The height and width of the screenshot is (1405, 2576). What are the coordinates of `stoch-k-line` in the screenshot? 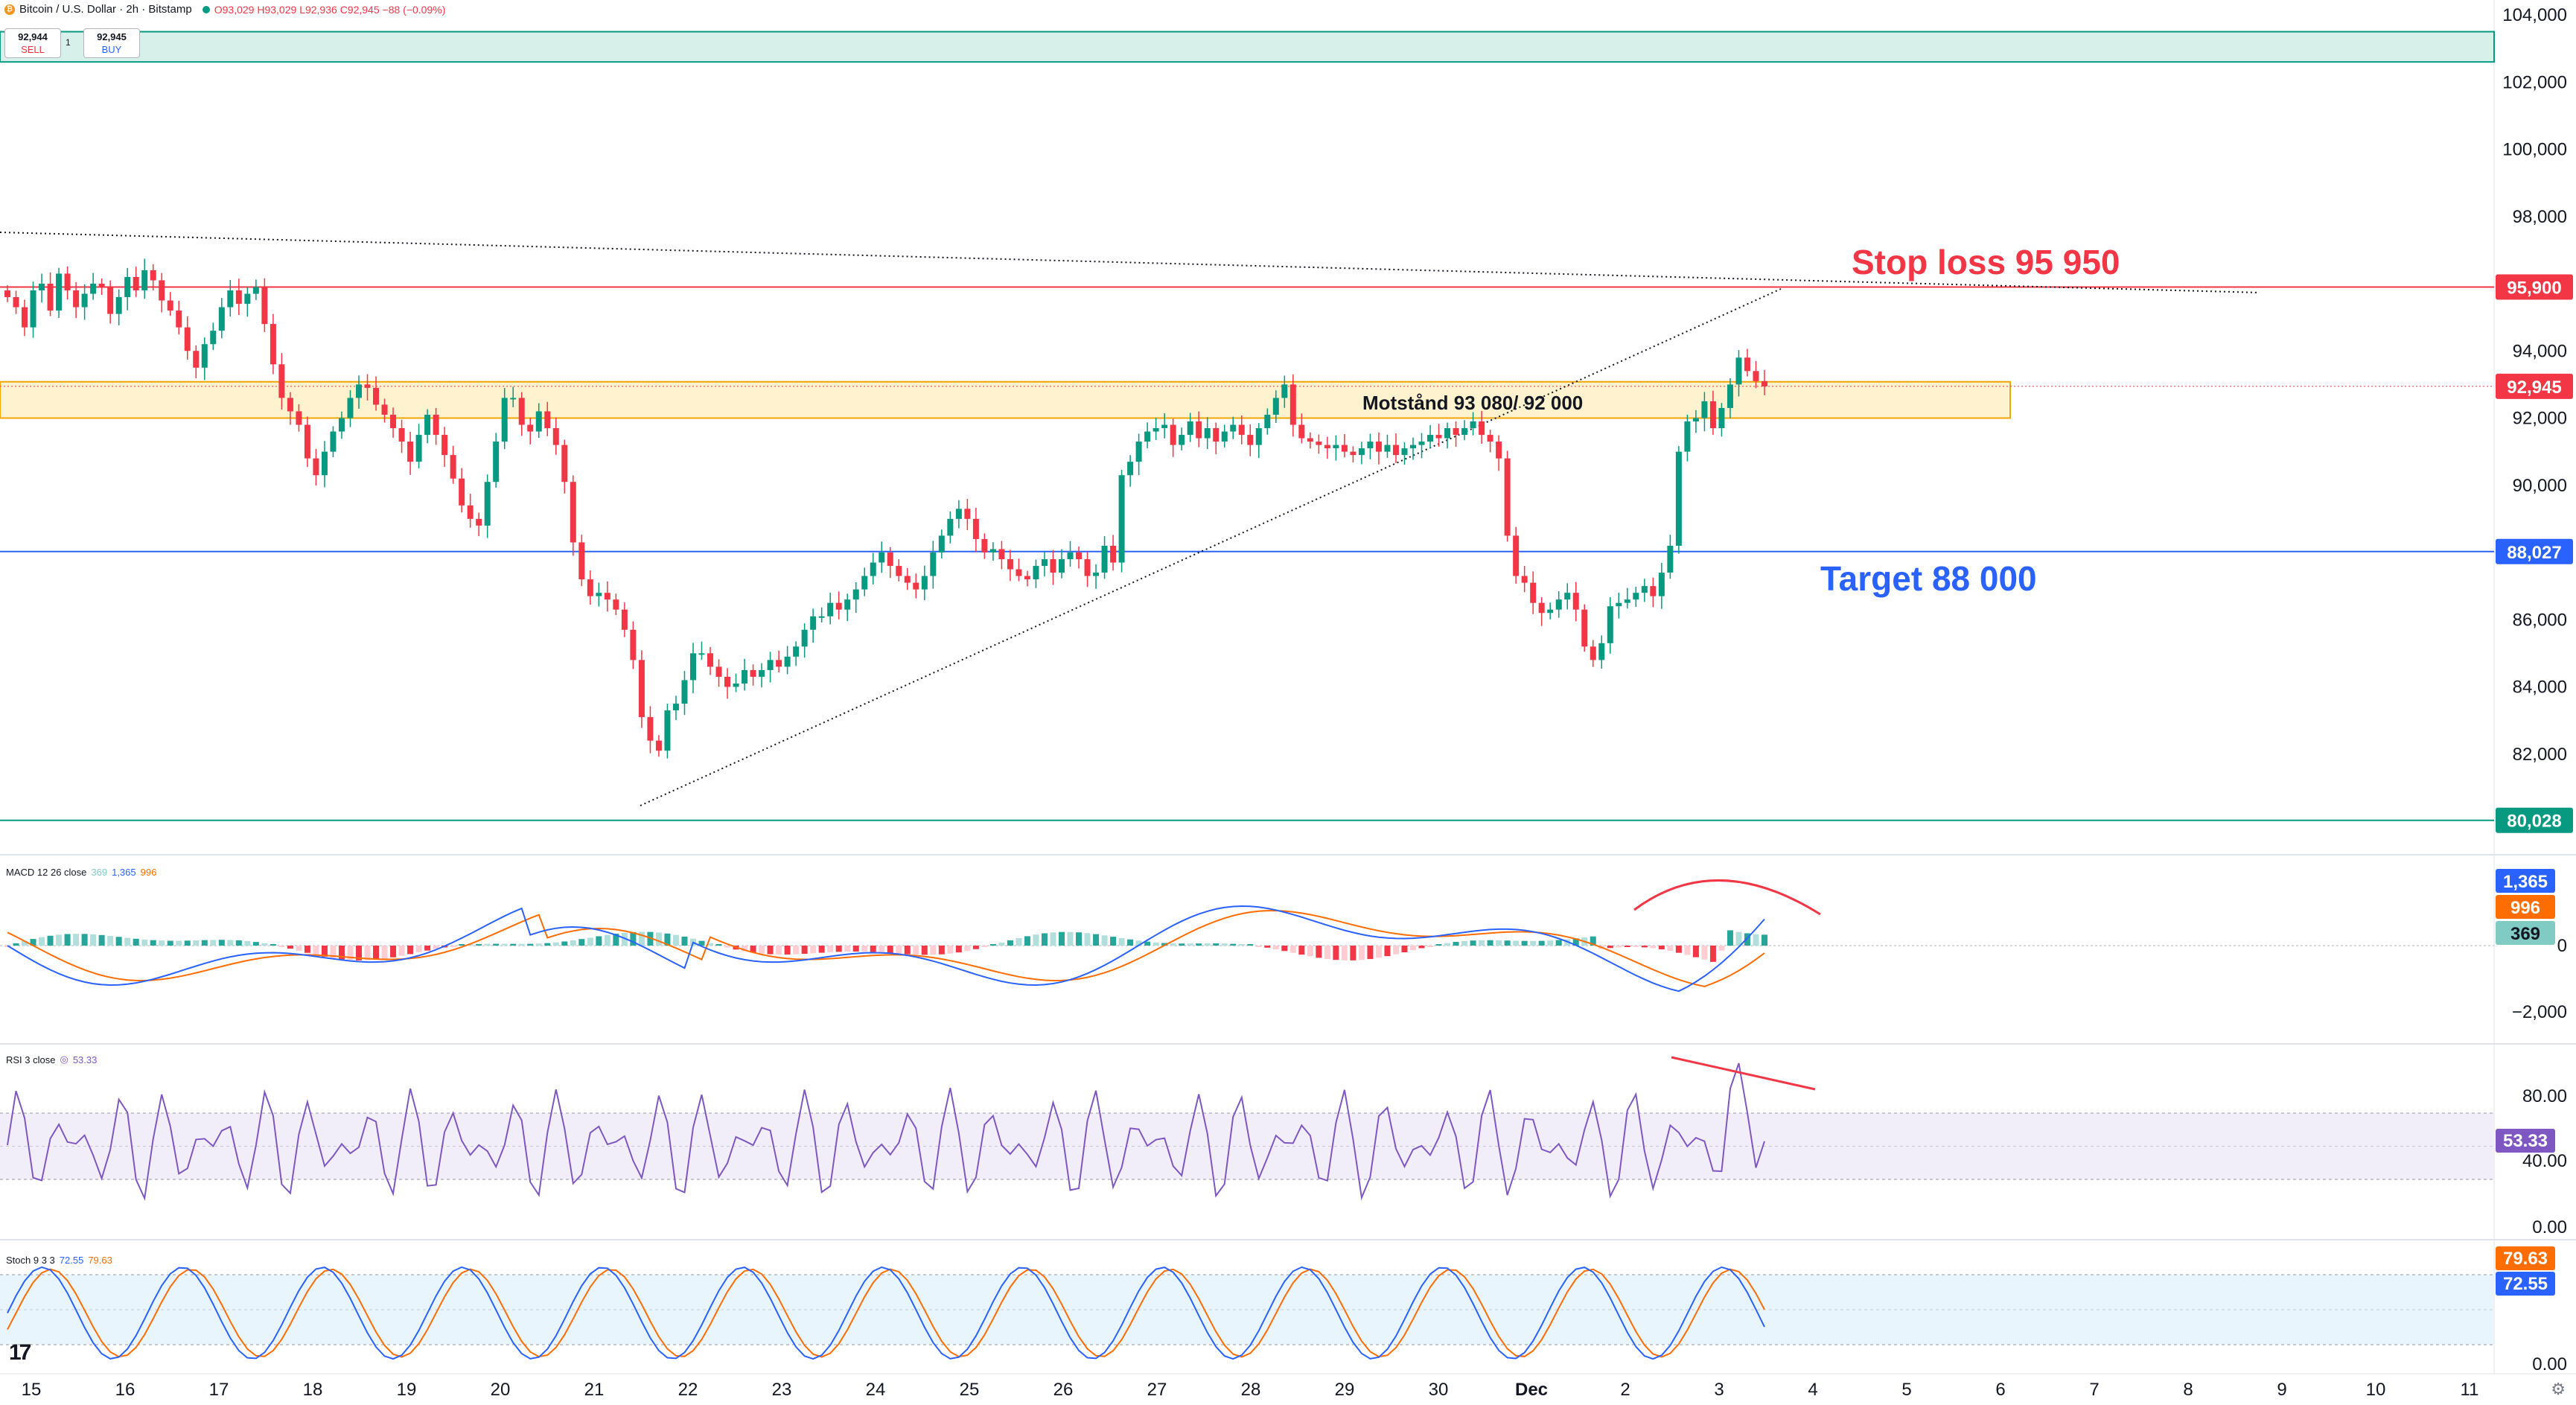 It's located at (886, 1313).